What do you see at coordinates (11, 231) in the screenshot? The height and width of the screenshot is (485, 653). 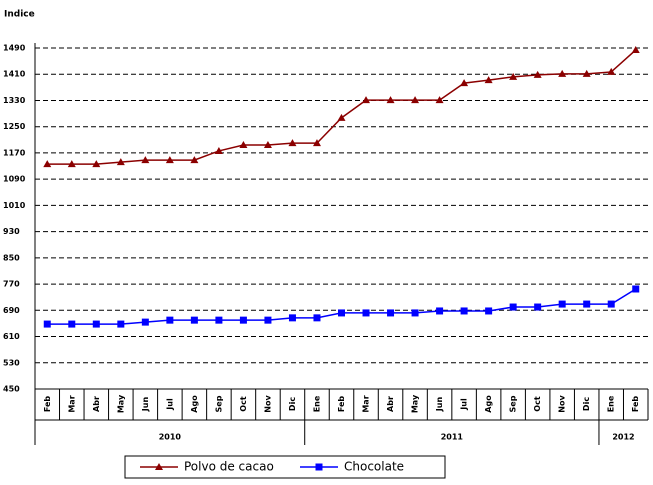 I see `y-tick-label: 930` at bounding box center [11, 231].